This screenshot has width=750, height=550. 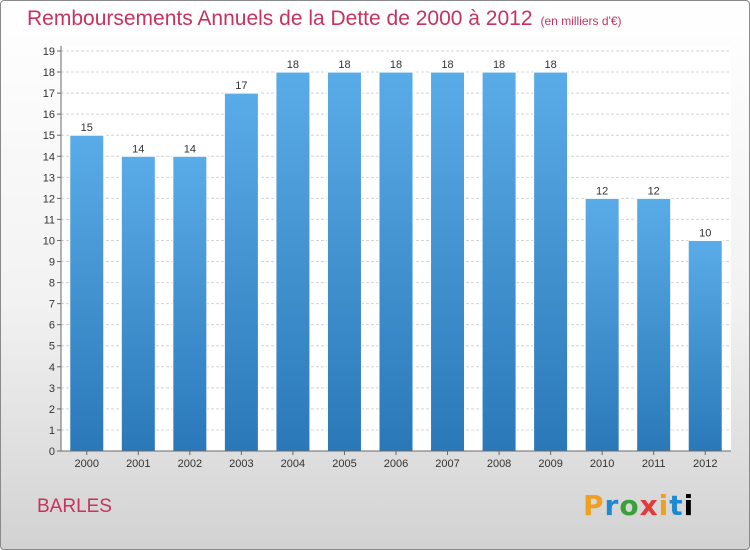 What do you see at coordinates (705, 233) in the screenshot?
I see `data-label: 10` at bounding box center [705, 233].